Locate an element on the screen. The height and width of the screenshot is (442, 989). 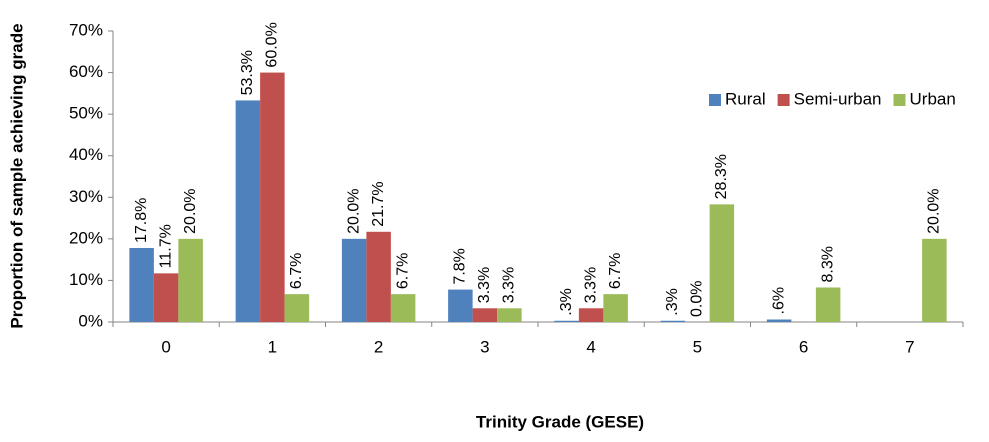
legend-label: Urban is located at coordinates (933, 98).